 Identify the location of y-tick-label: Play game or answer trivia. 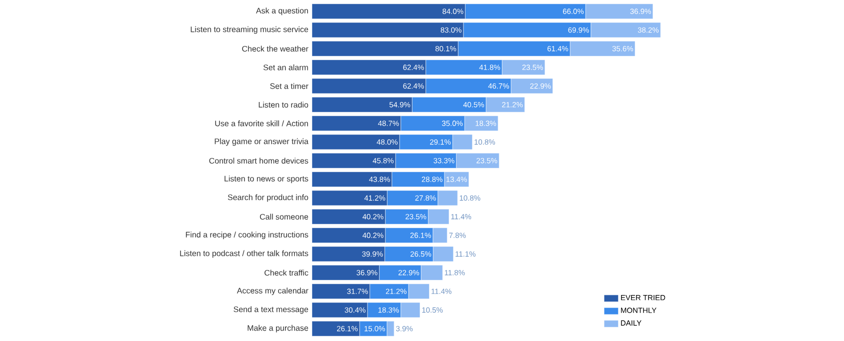
(261, 142).